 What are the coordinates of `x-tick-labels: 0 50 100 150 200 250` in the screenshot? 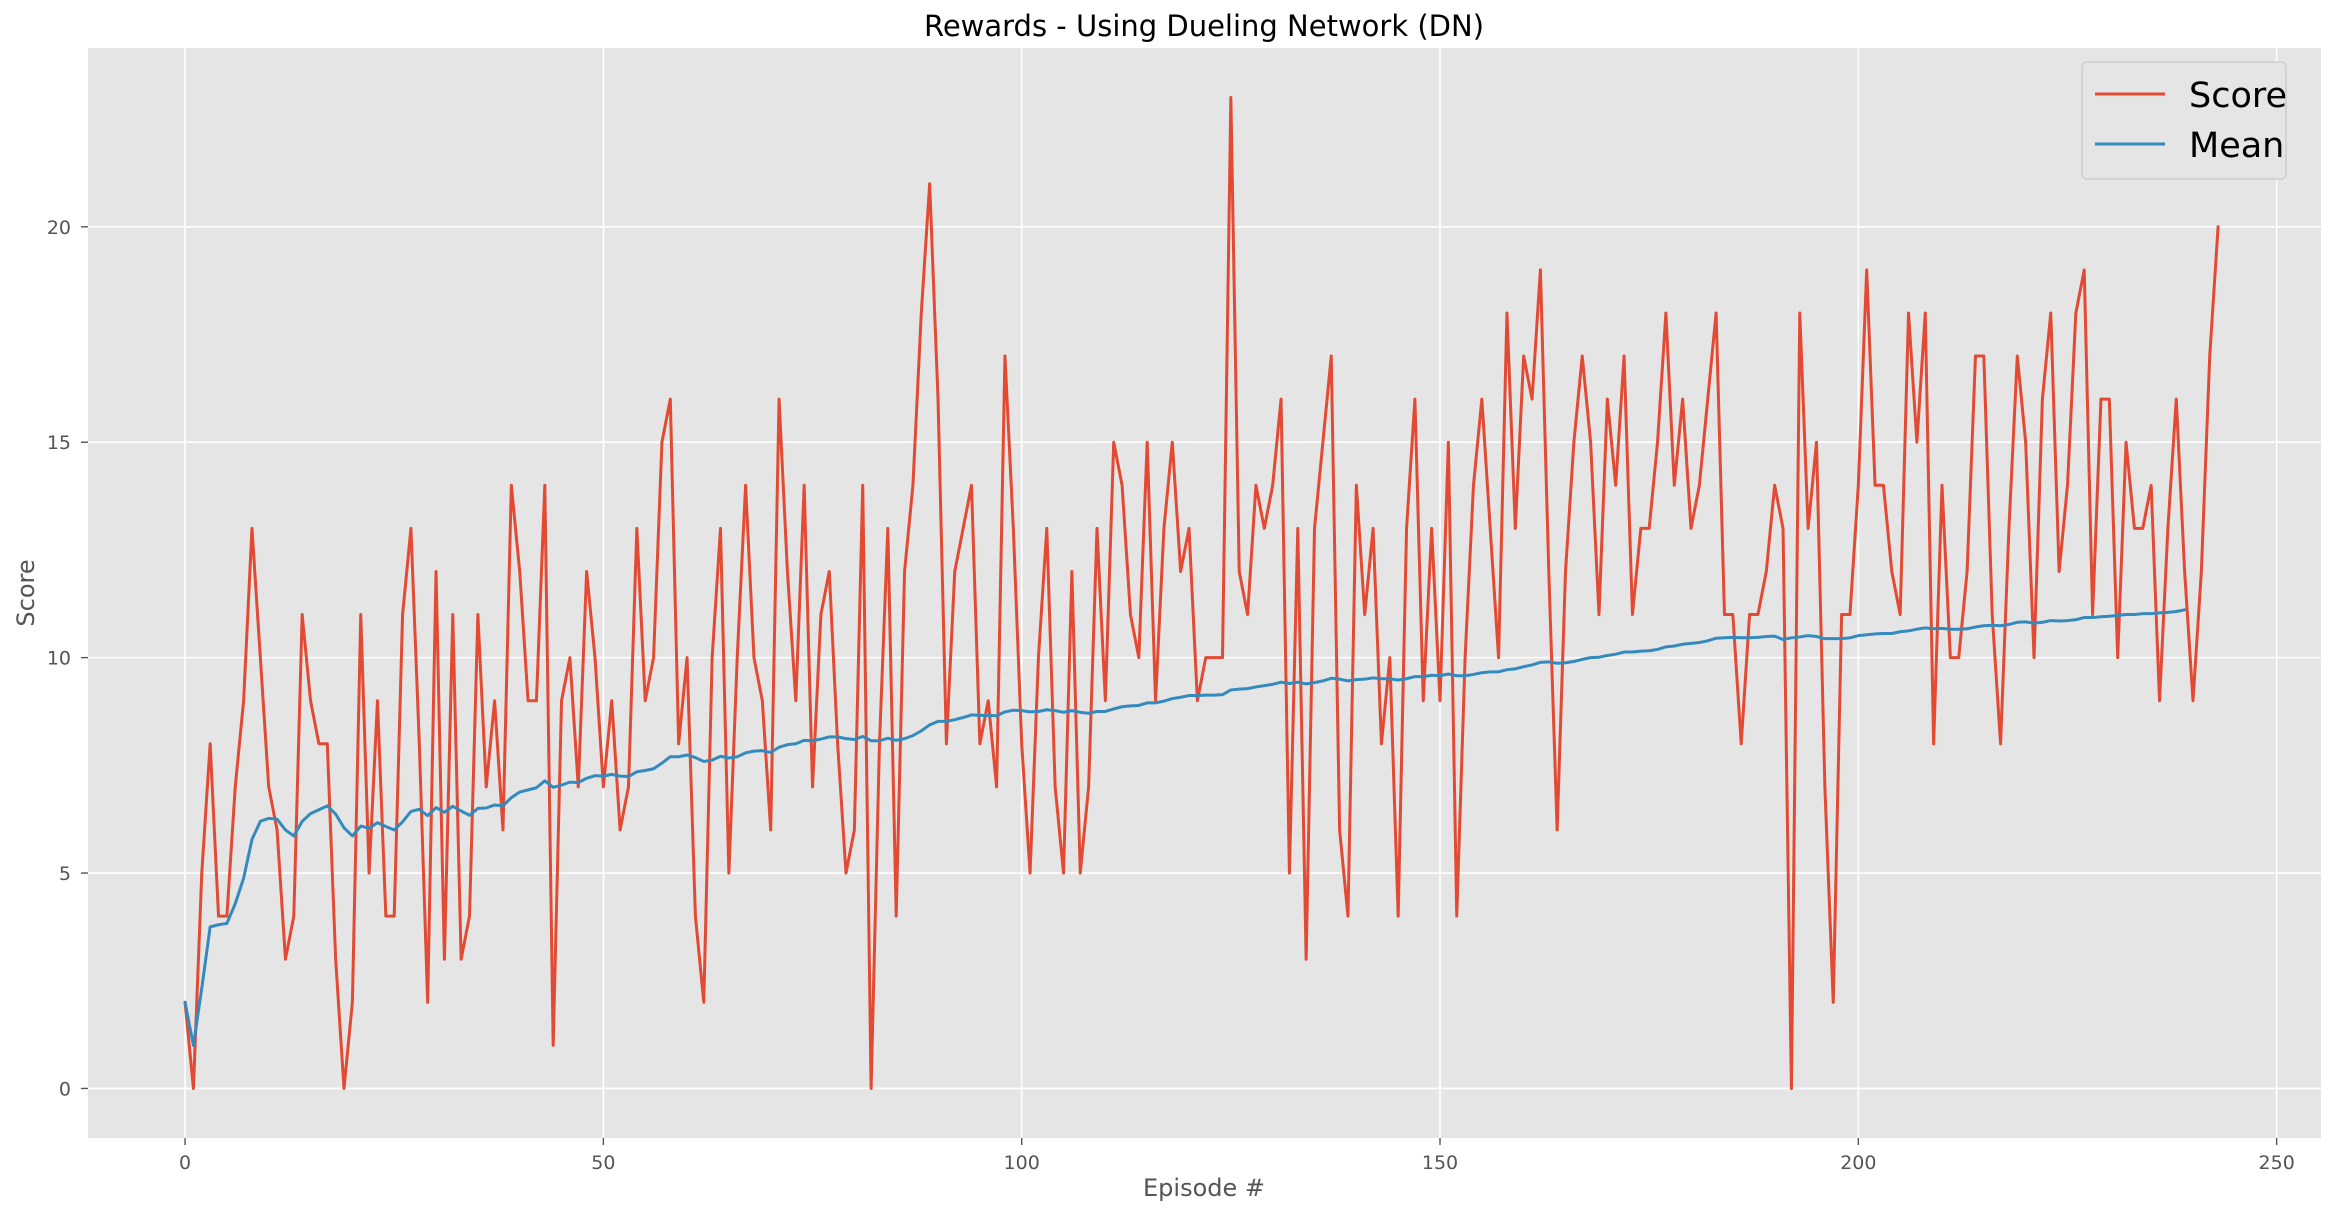 It's located at (1237, 1163).